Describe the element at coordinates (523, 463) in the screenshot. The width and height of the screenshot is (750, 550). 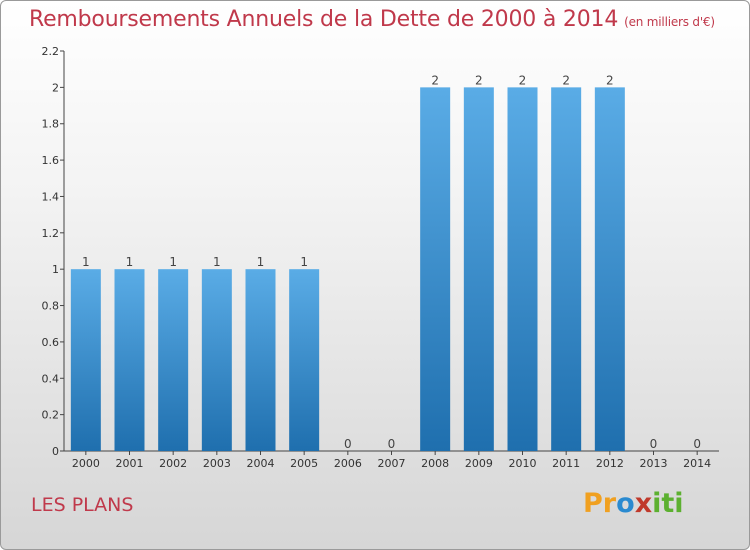
I see `x-tick-label: 2010` at that location.